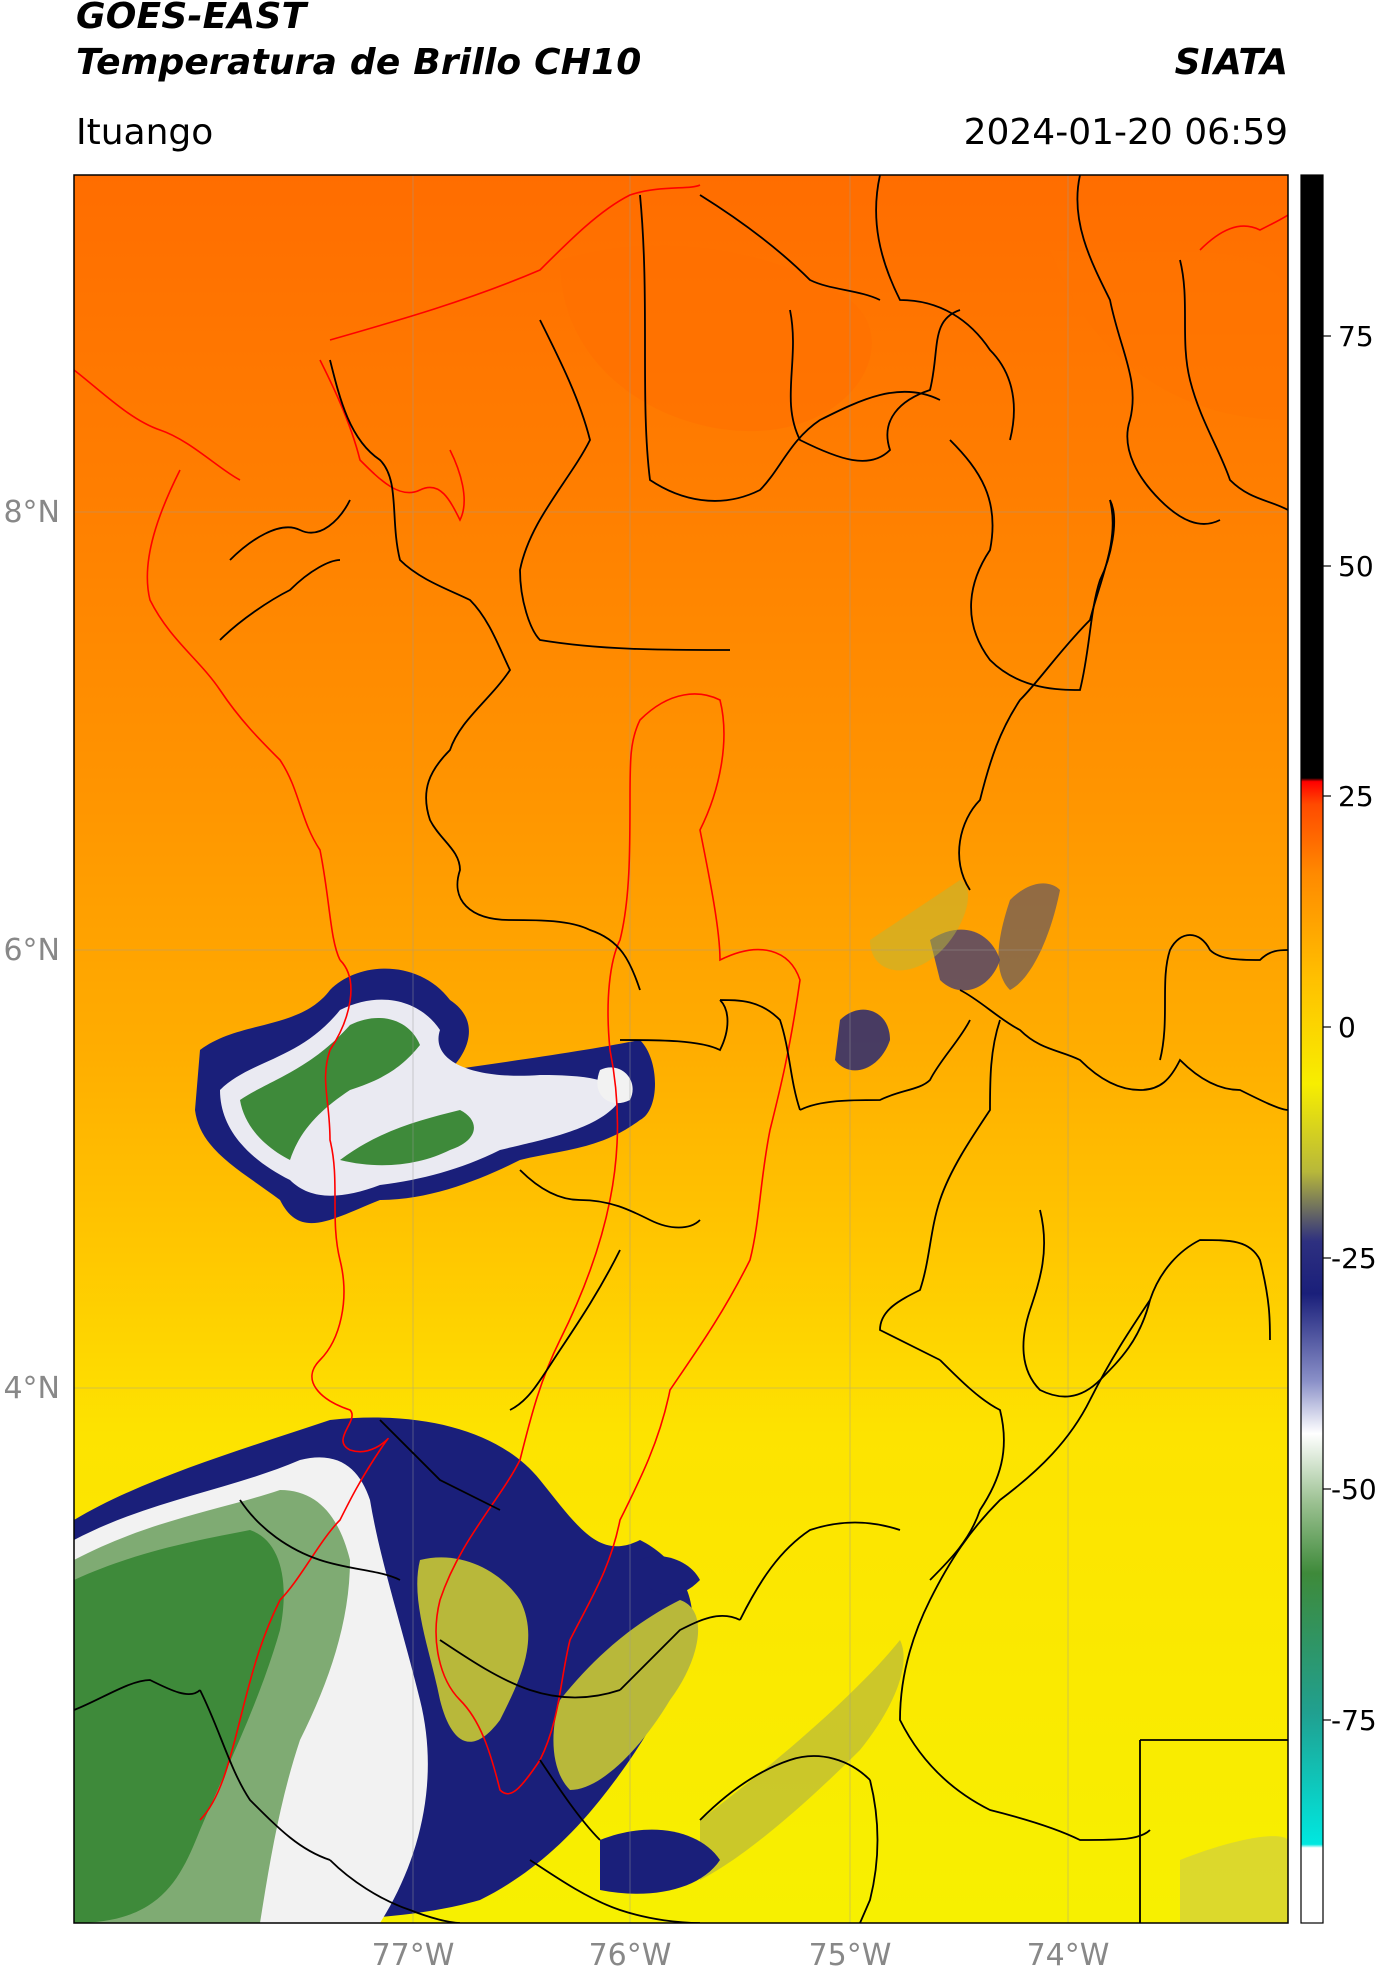 Image resolution: width=1384 pixels, height=1981 pixels. I want to click on colorbar-tick-0: 0, so click(1347, 1027).